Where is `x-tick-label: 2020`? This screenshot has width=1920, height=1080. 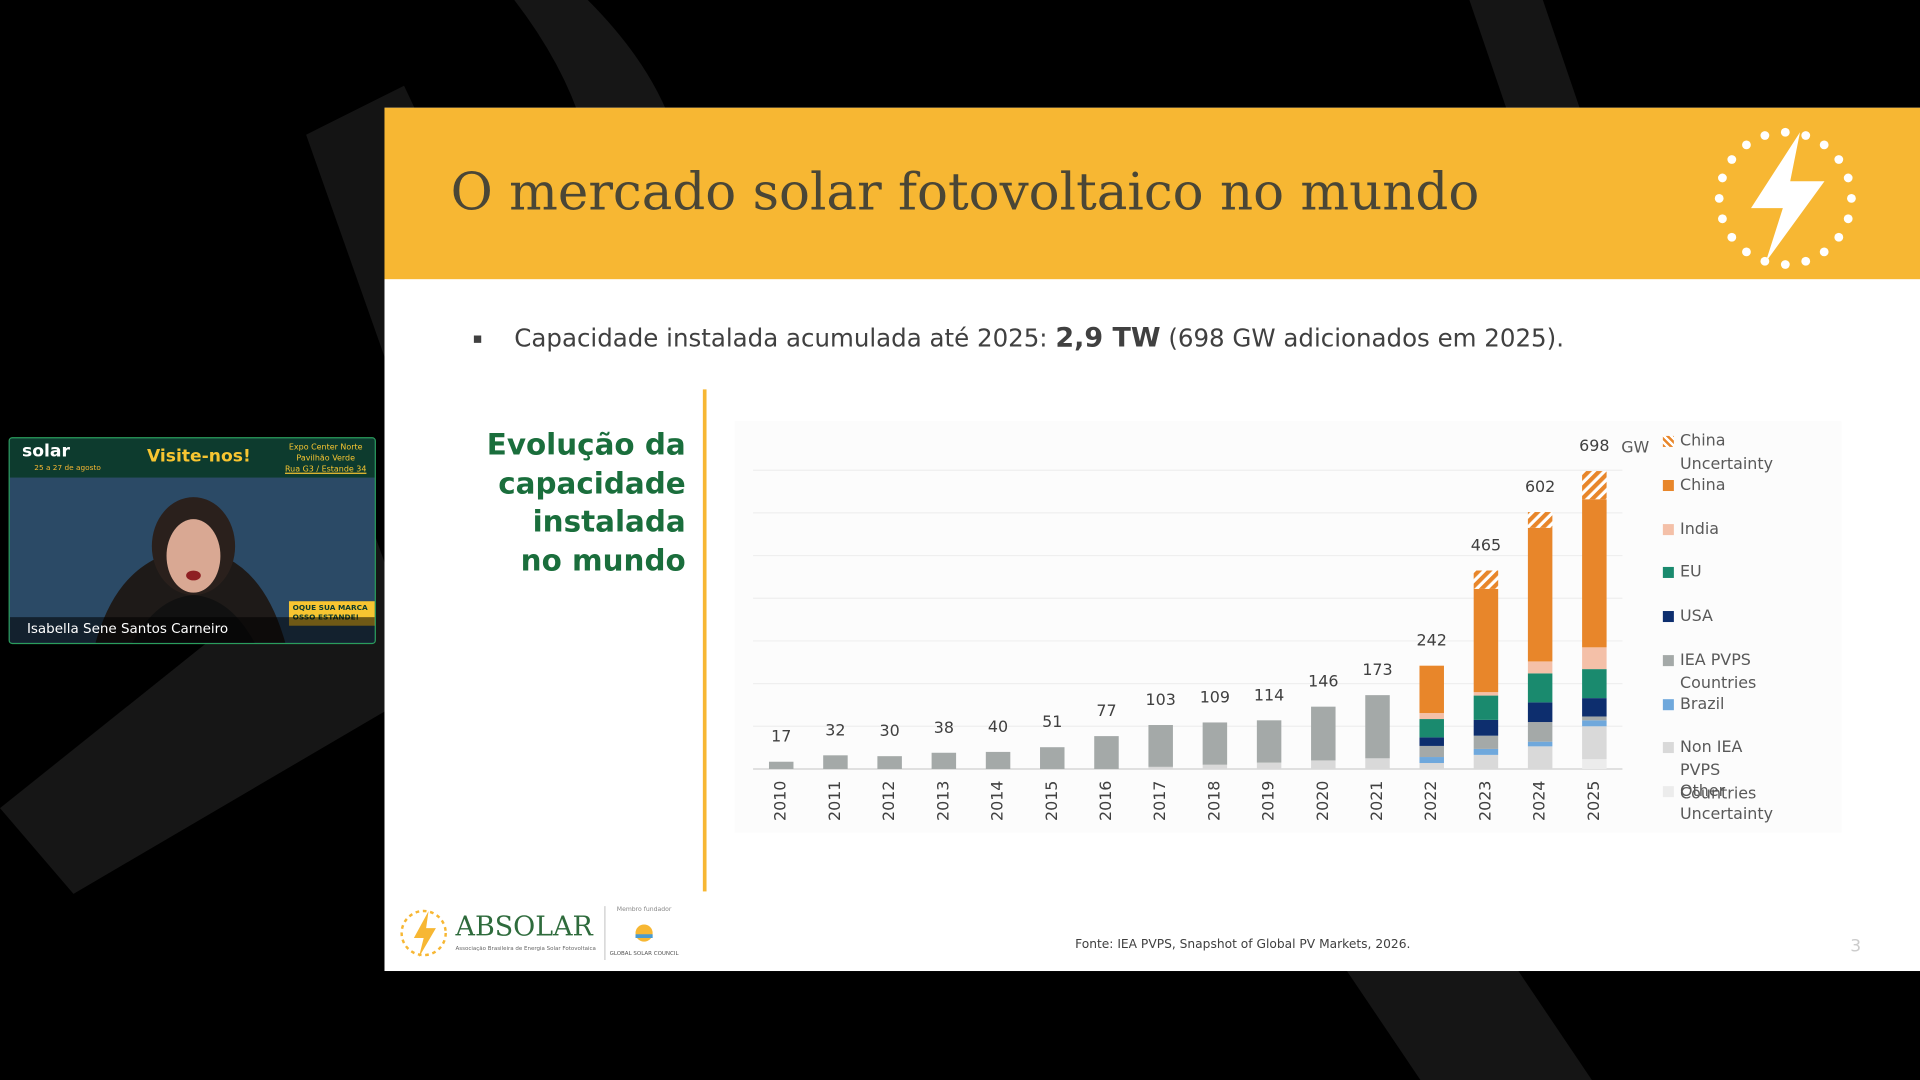
x-tick-label: 2020 is located at coordinates (1322, 801).